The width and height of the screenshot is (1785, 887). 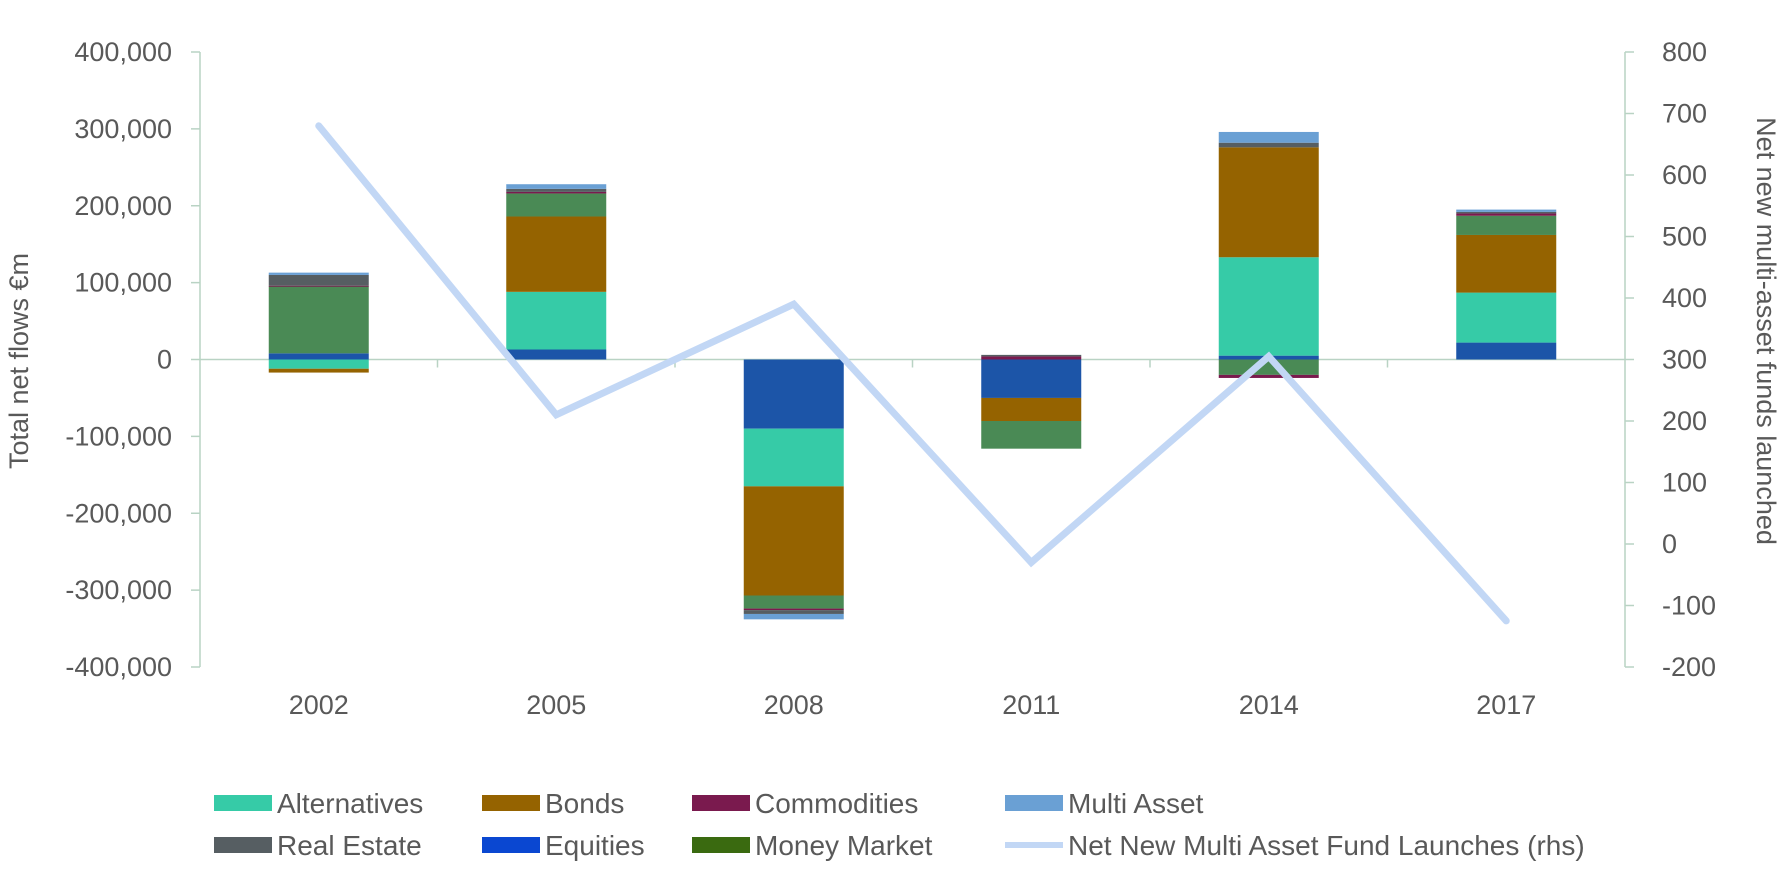 I want to click on left-axis-title: Total net flows €m, so click(x=19, y=361).